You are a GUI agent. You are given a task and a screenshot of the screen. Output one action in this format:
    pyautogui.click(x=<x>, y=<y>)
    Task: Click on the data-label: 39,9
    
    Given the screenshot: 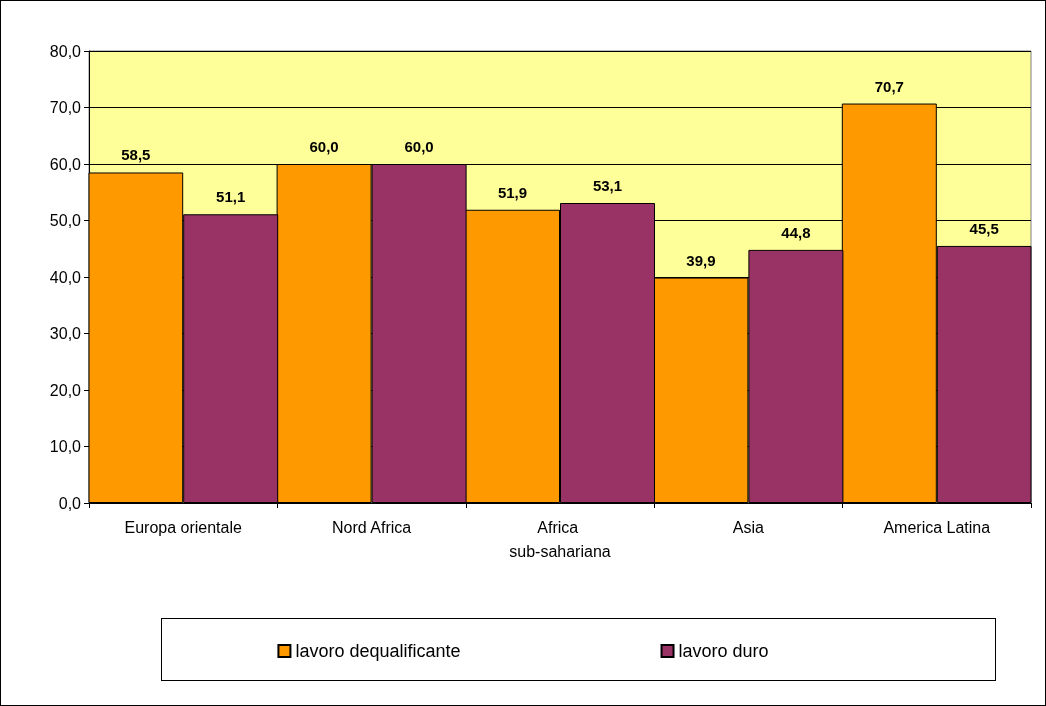 What is the action you would take?
    pyautogui.click(x=701, y=260)
    